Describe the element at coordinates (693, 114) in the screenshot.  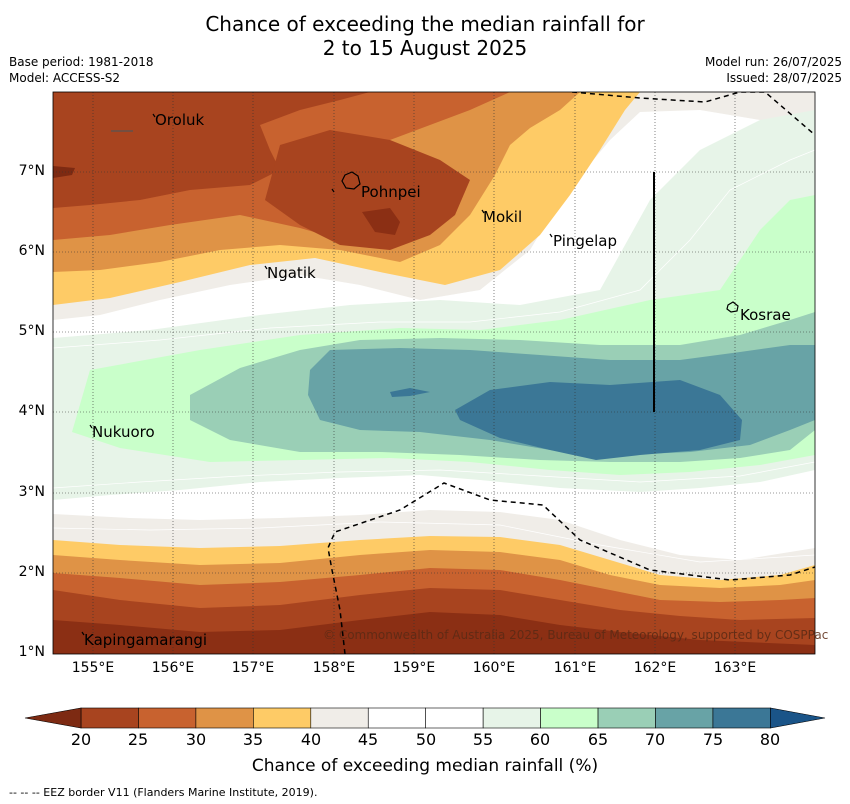
I see `eez-border-north` at that location.